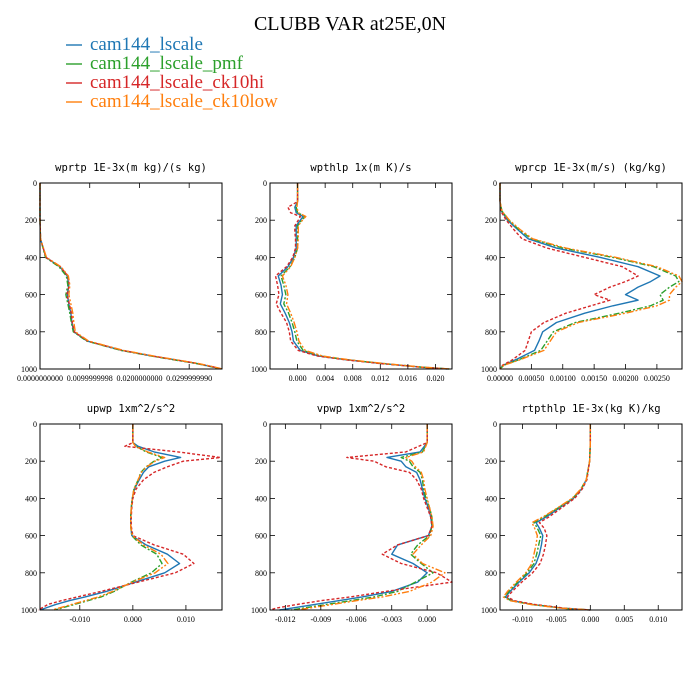  What do you see at coordinates (491, 220) in the screenshot?
I see `y-tick-label-2-1: 200` at bounding box center [491, 220].